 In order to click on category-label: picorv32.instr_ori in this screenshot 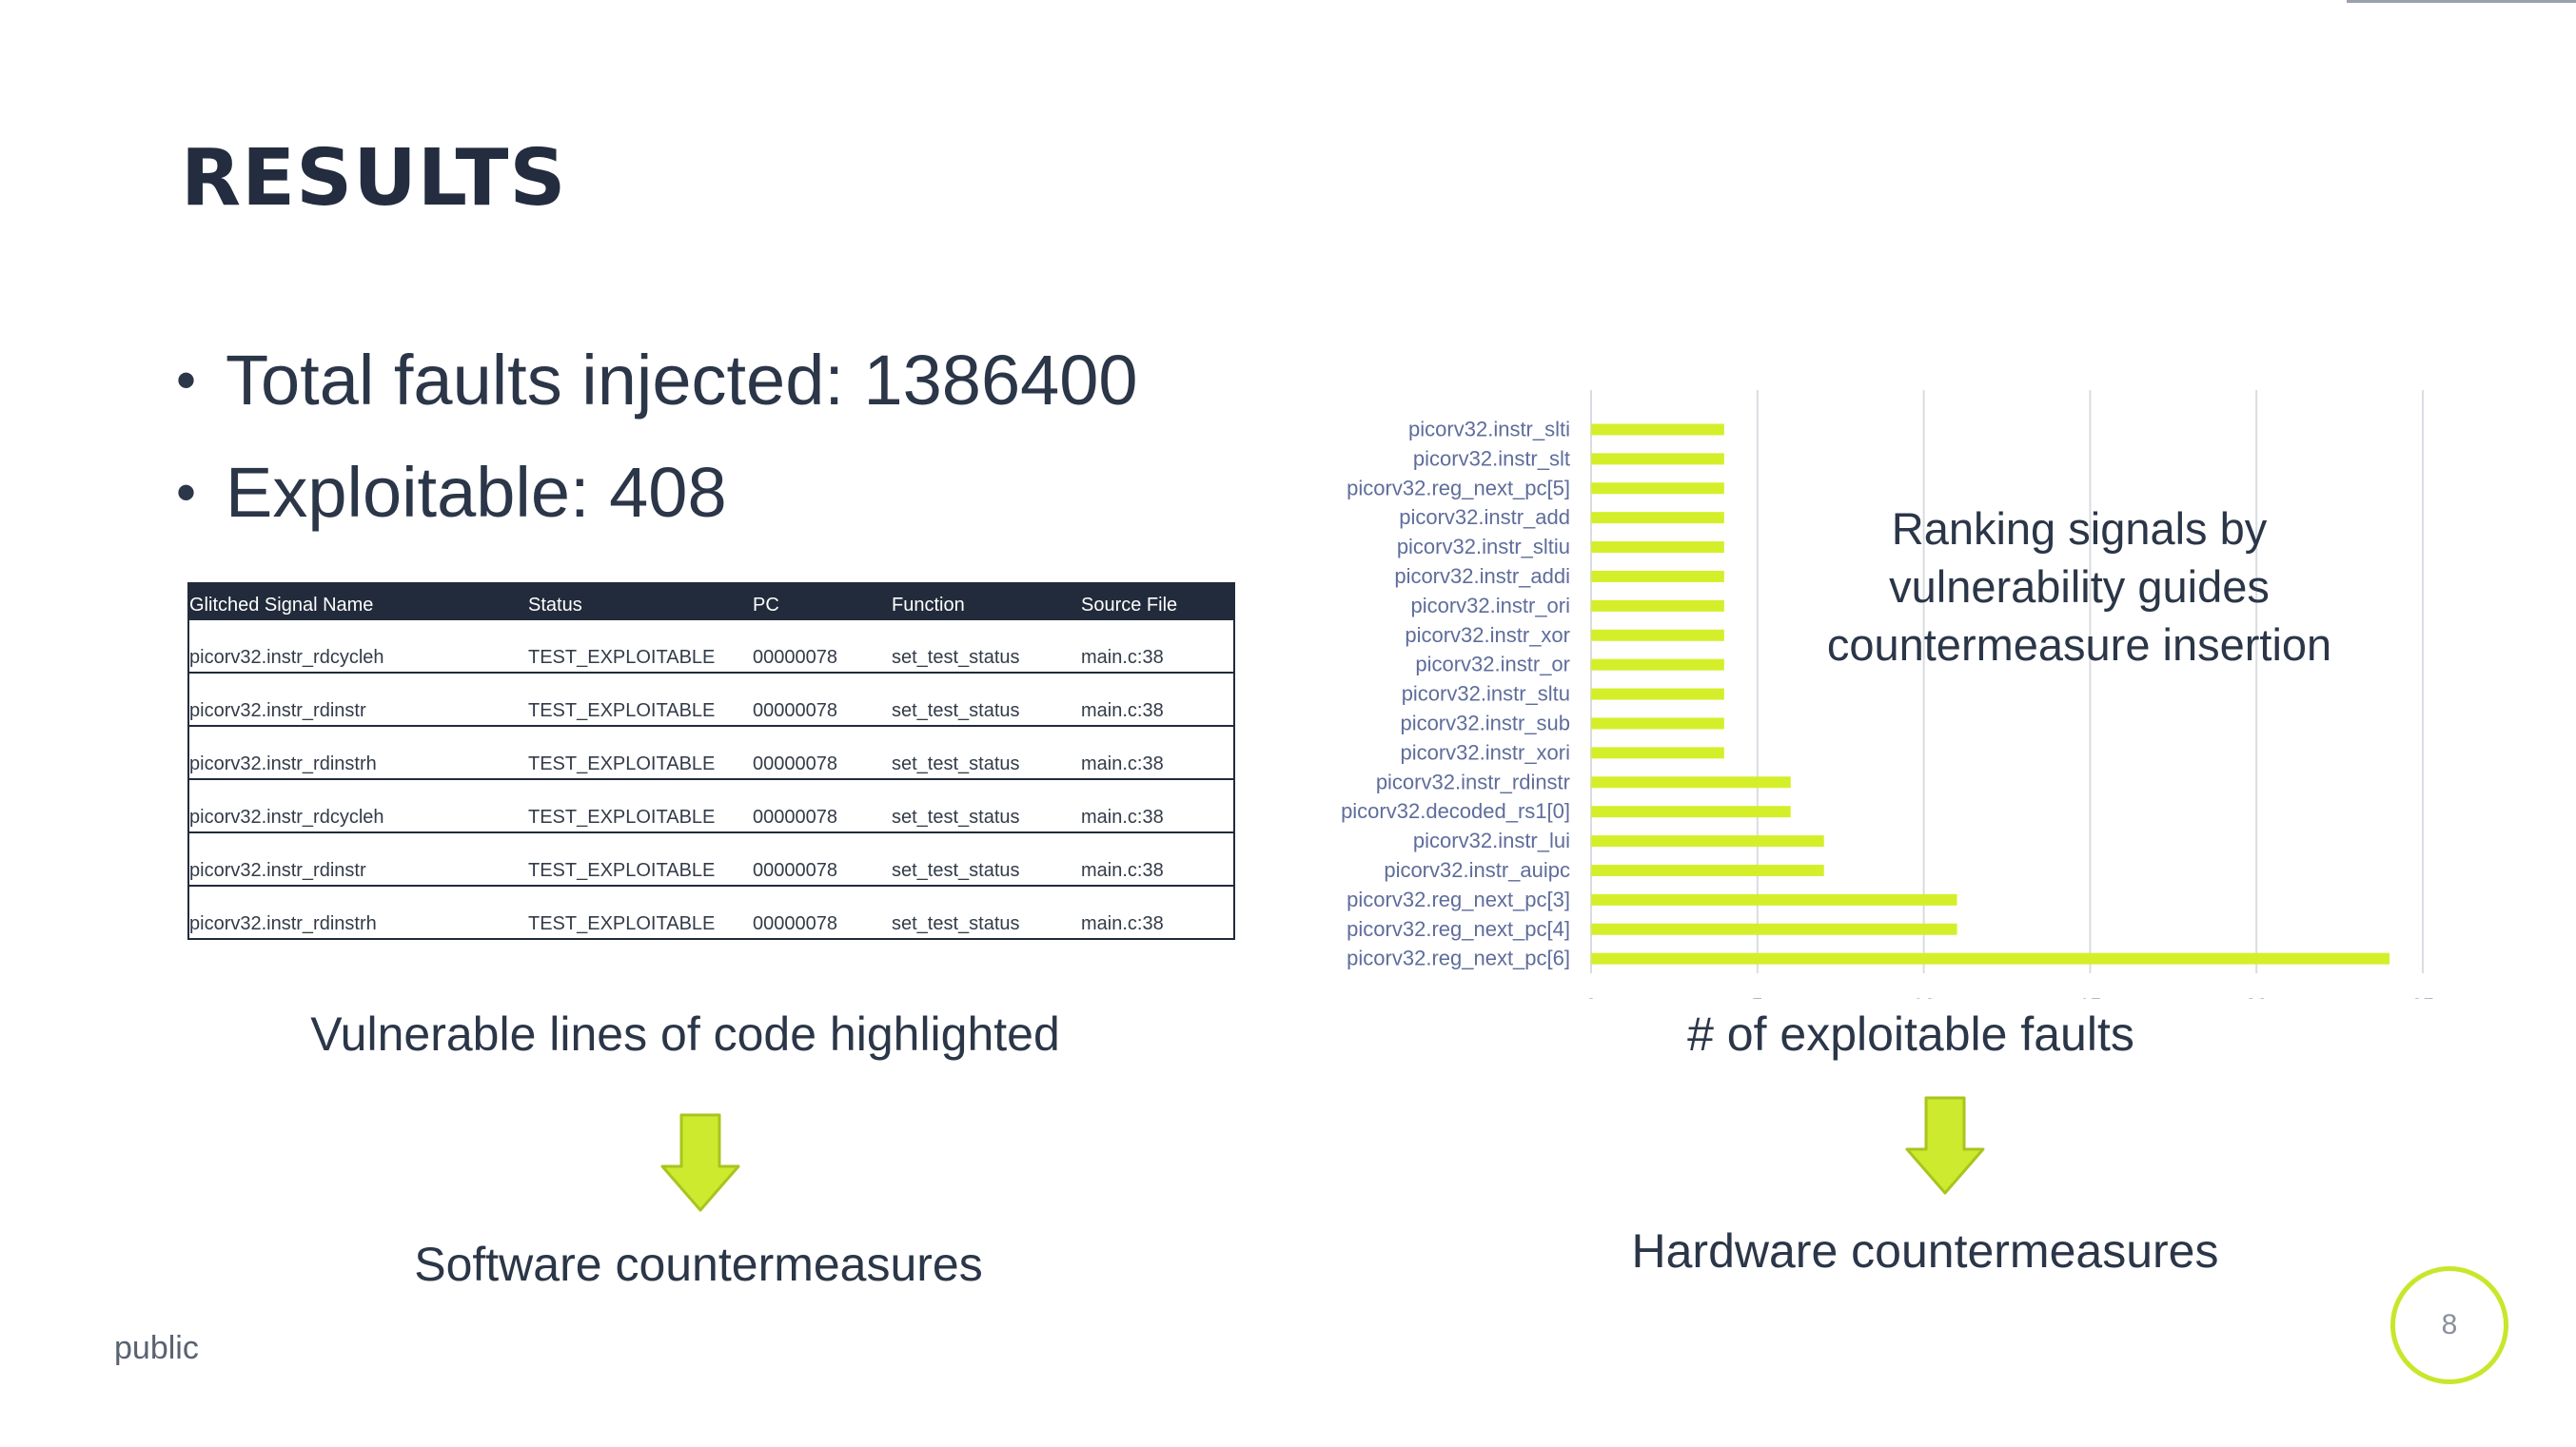, I will do `click(1490, 605)`.